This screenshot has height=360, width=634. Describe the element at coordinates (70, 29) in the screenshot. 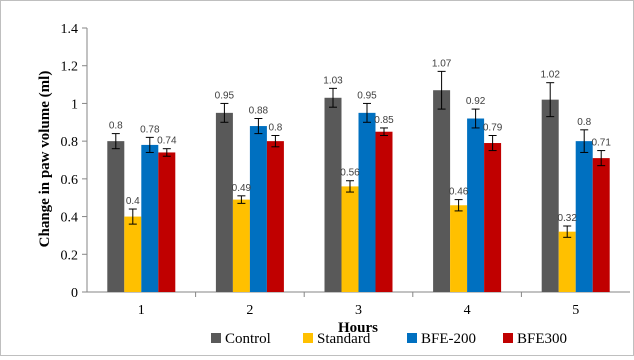

I see `y-tick-label: 1.4` at that location.